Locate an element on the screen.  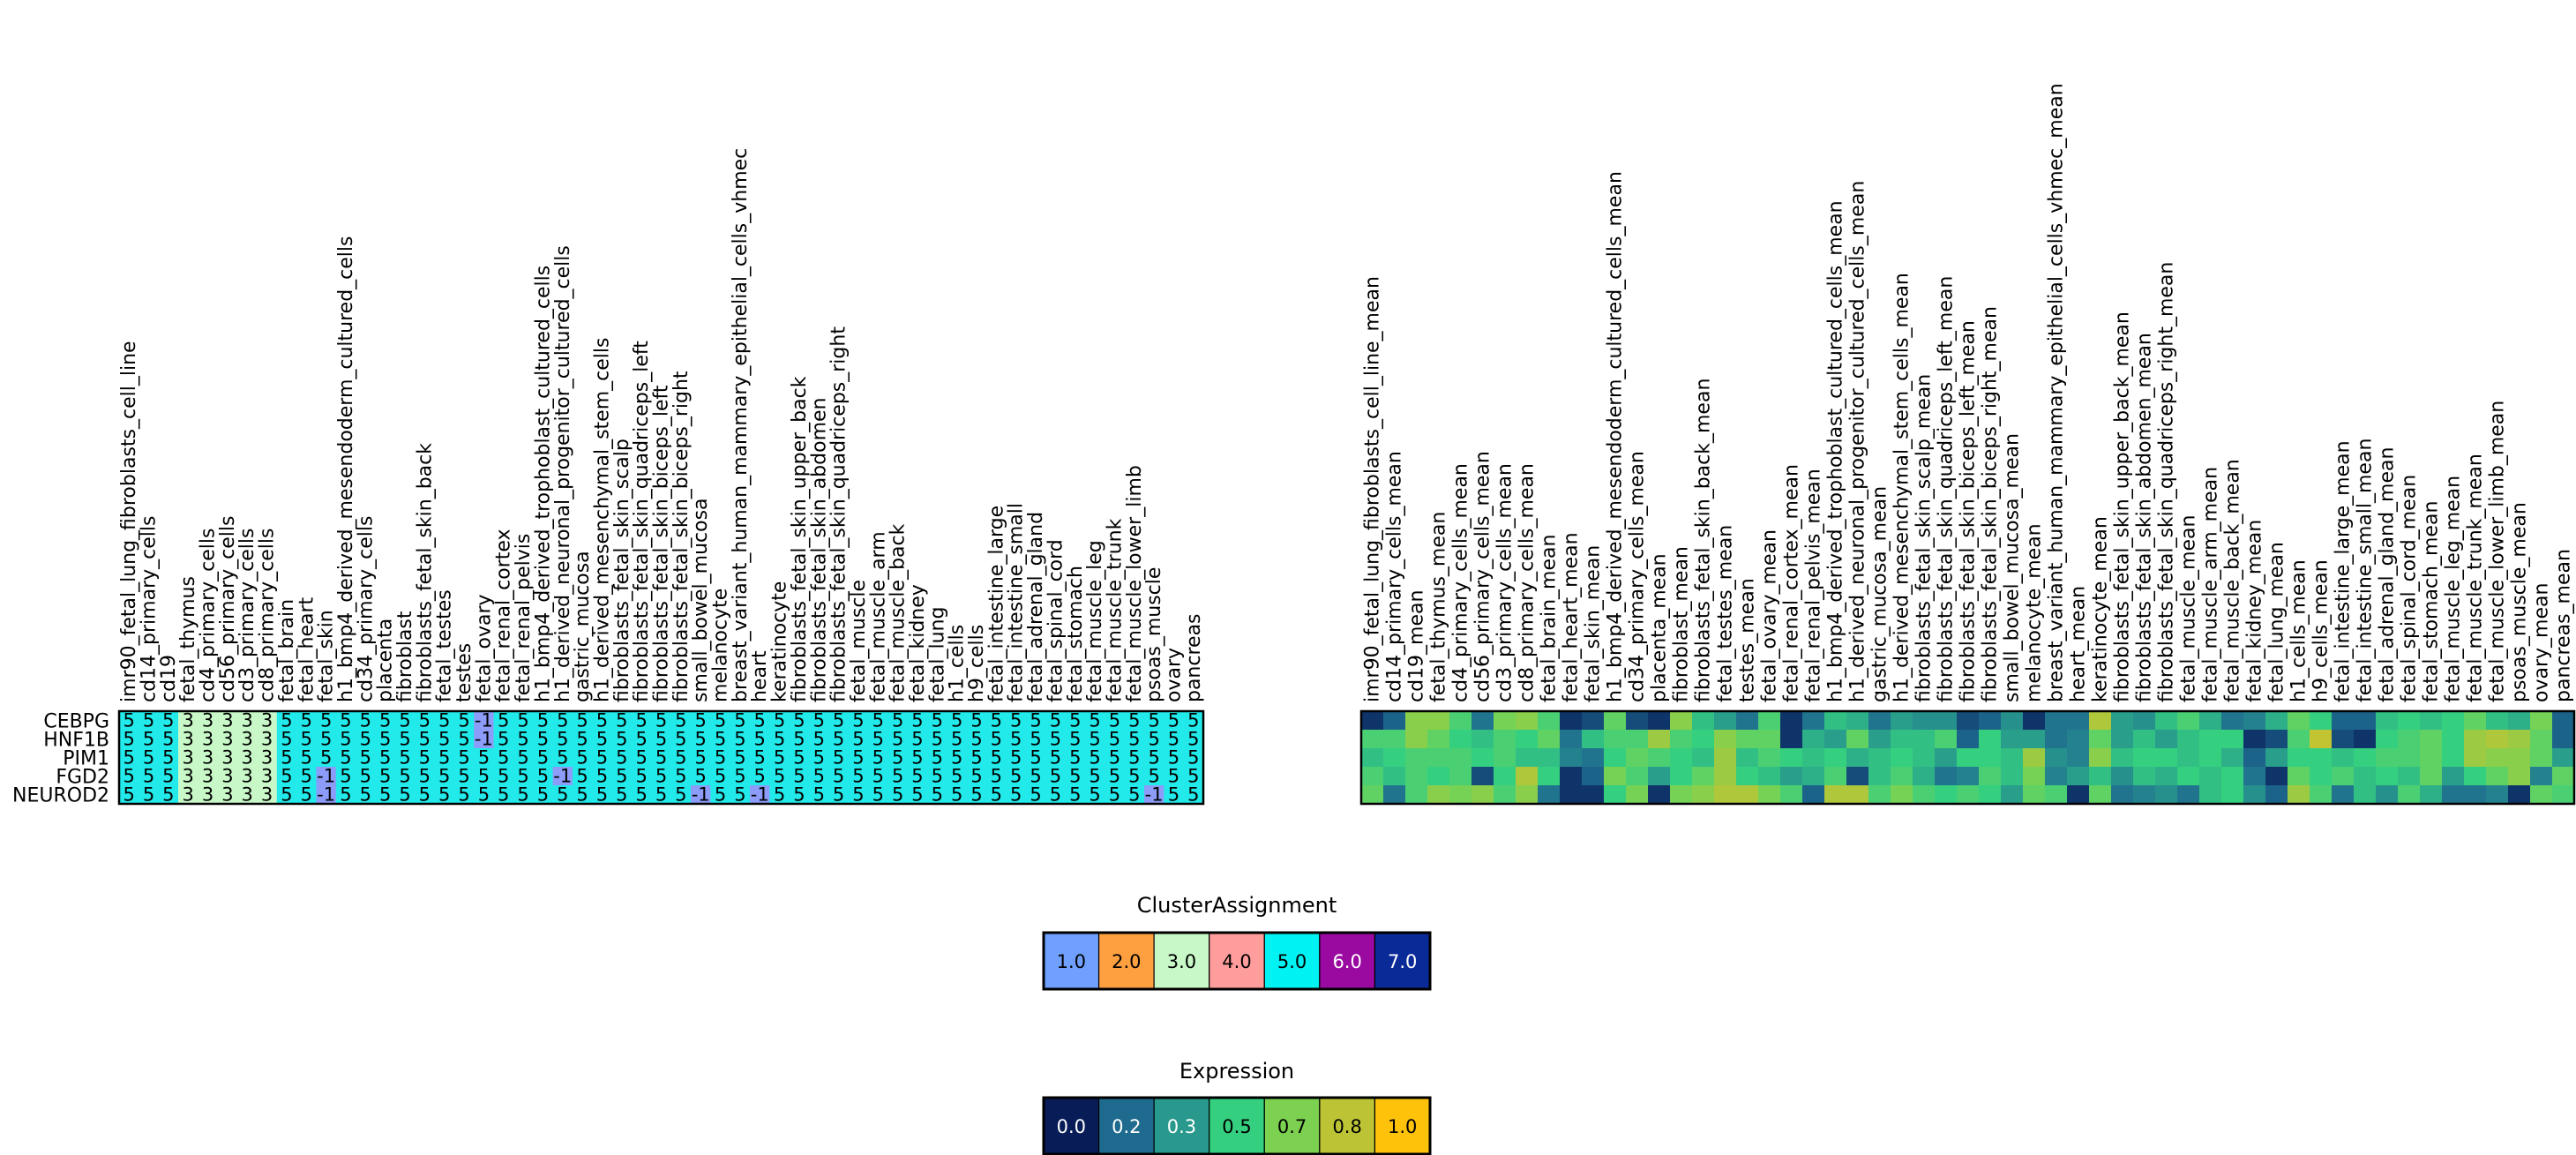
expression-column-label: melanocyte_mean is located at coordinates (2035, 612).